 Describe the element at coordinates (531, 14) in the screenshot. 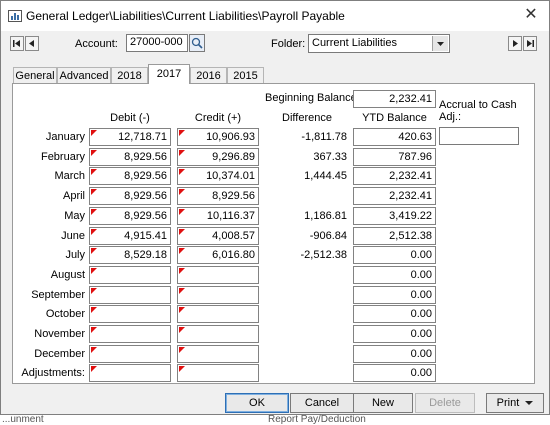

I see `close-icon: ✕` at that location.